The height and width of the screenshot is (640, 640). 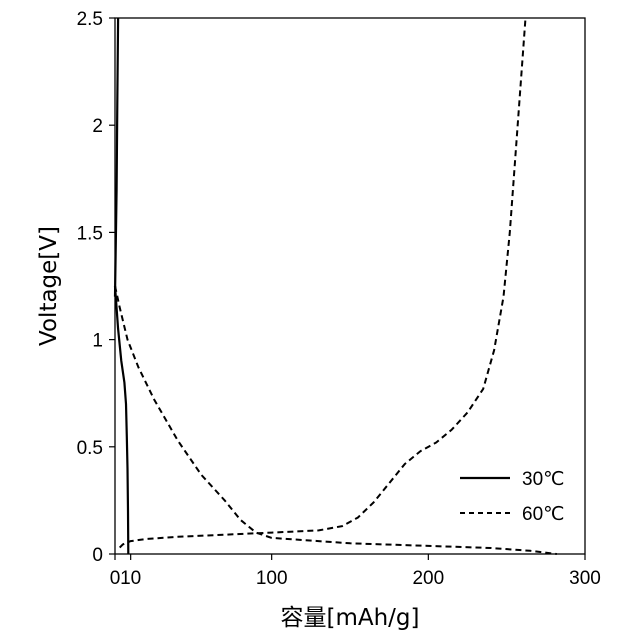 I want to click on y-tick-label: 0, so click(x=97, y=555).